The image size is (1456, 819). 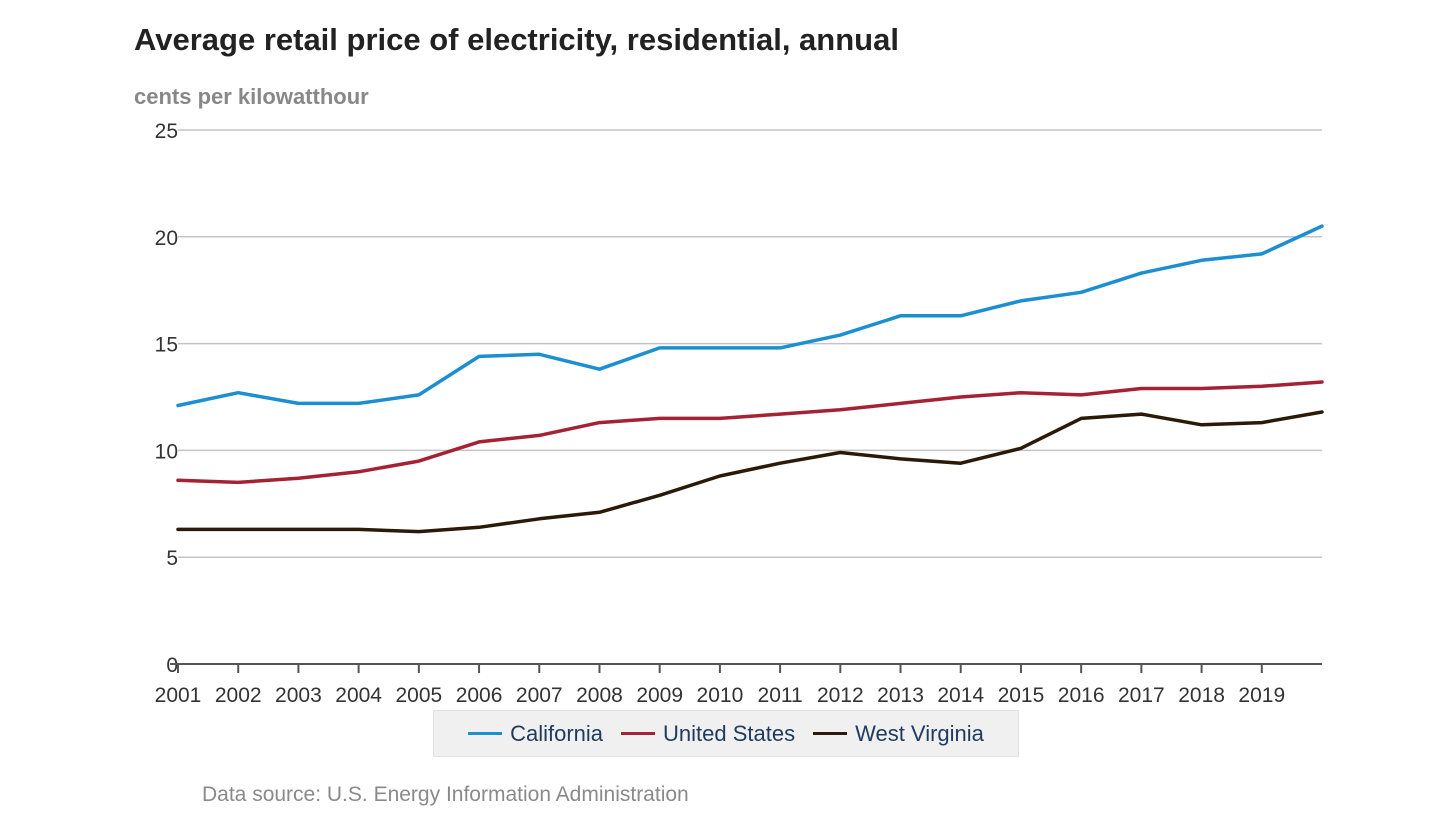 What do you see at coordinates (1081, 695) in the screenshot?
I see `x-tick-label-2016: 2016` at bounding box center [1081, 695].